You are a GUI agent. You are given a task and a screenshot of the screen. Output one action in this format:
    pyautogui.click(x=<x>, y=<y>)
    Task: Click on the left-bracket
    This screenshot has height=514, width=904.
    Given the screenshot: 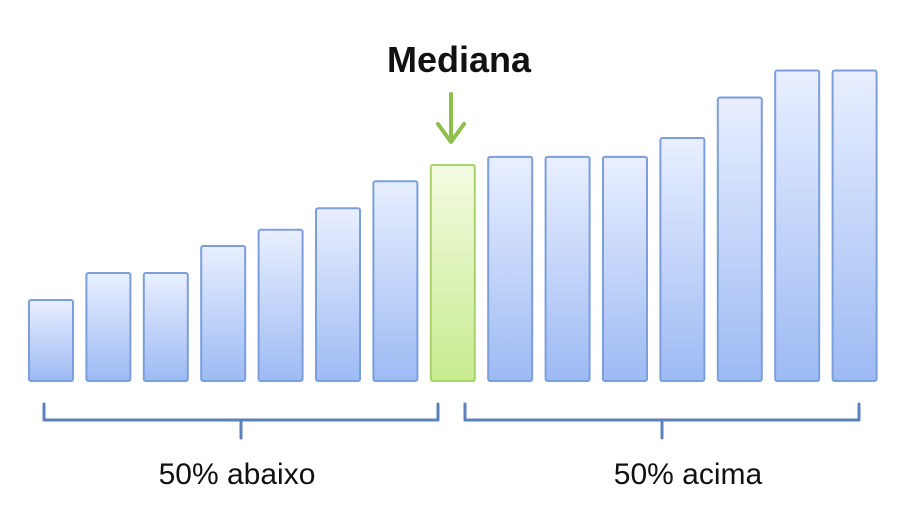 What is the action you would take?
    pyautogui.click(x=241, y=421)
    